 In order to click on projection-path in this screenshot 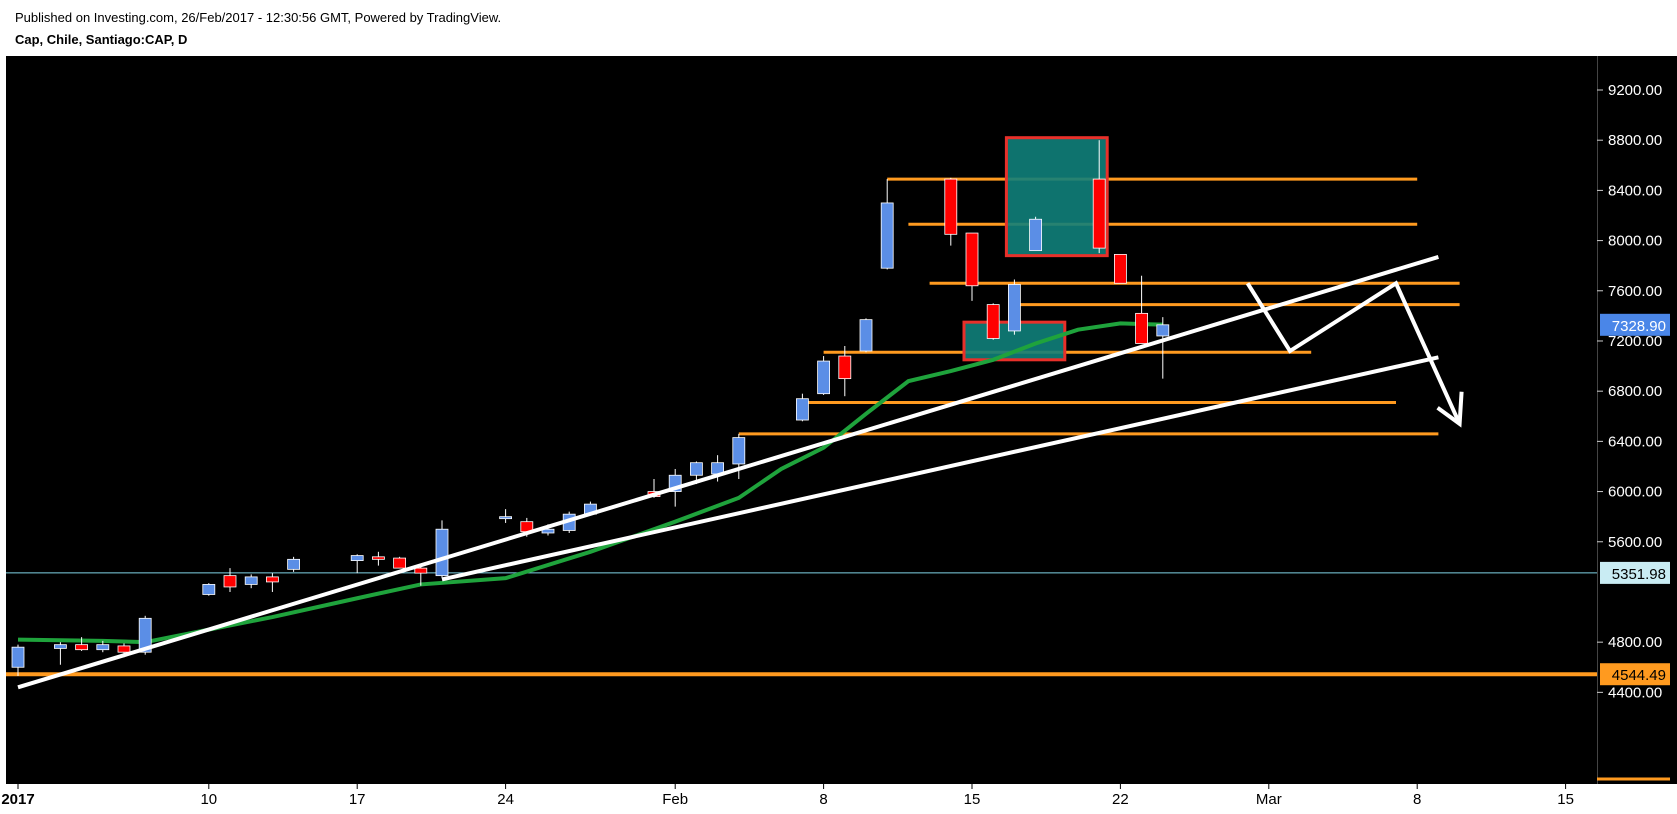, I will do `click(1353, 352)`.